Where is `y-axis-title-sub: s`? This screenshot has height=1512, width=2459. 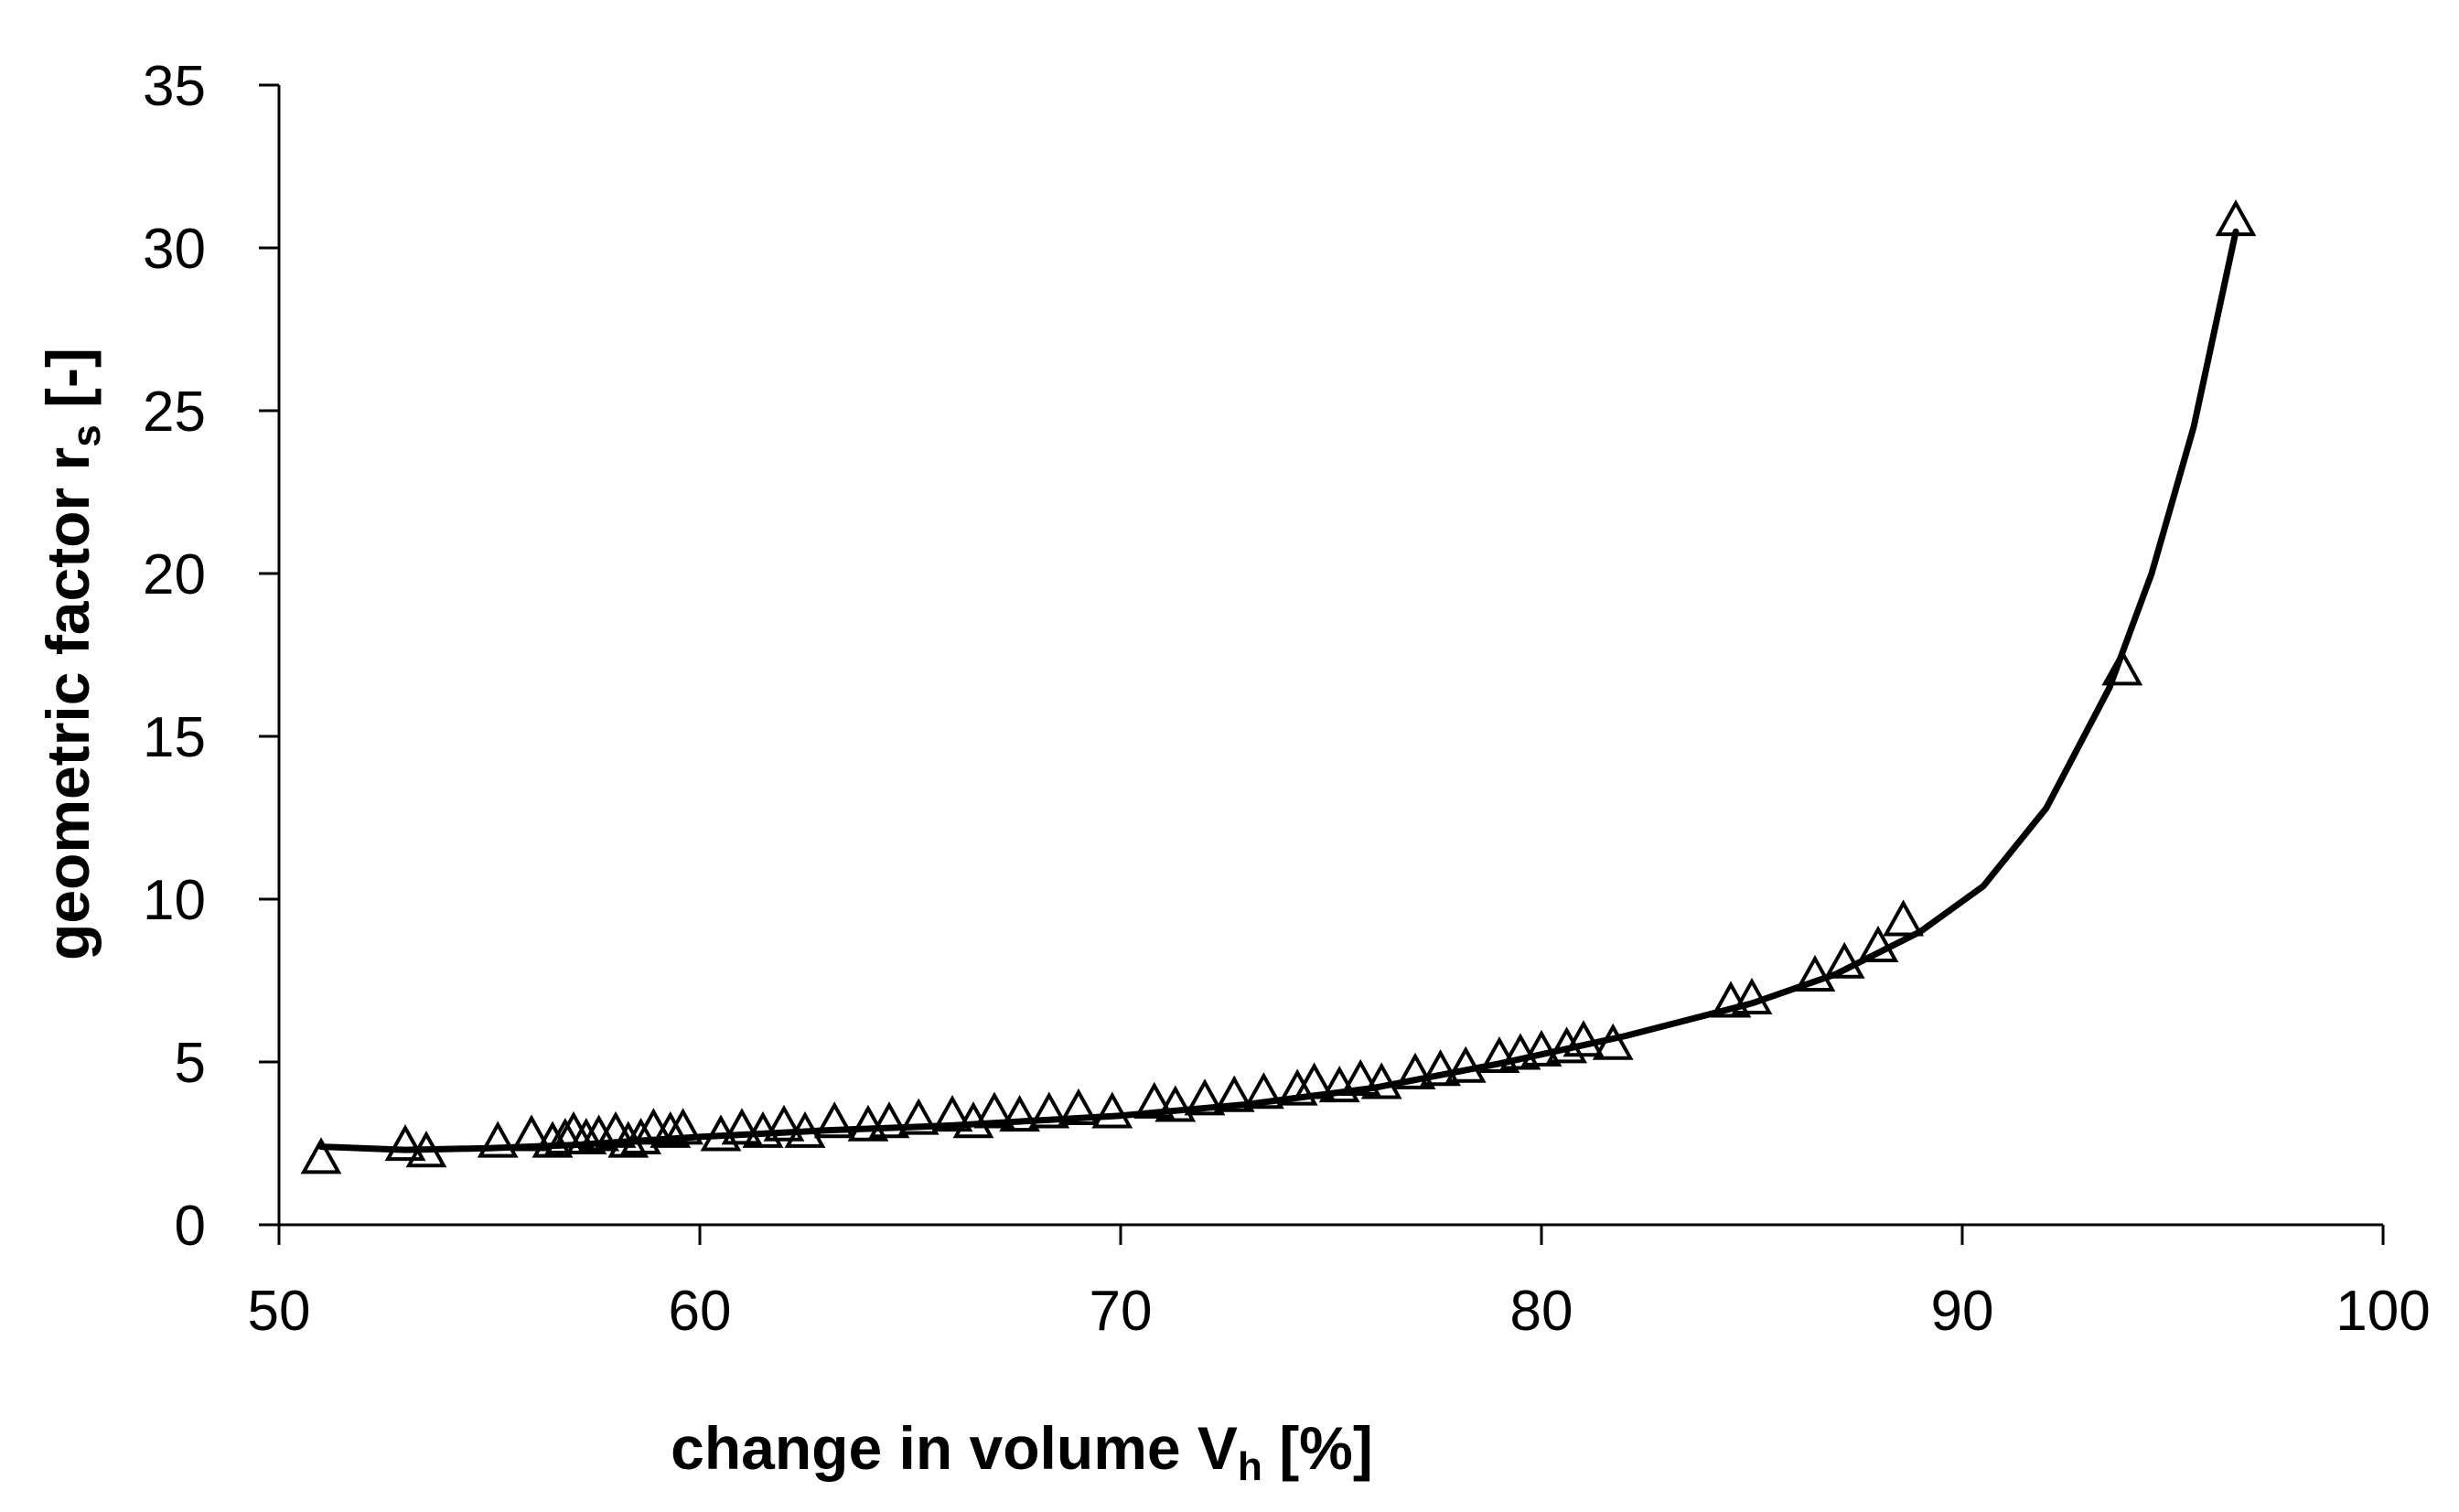 y-axis-title-sub: s is located at coordinates (86, 435).